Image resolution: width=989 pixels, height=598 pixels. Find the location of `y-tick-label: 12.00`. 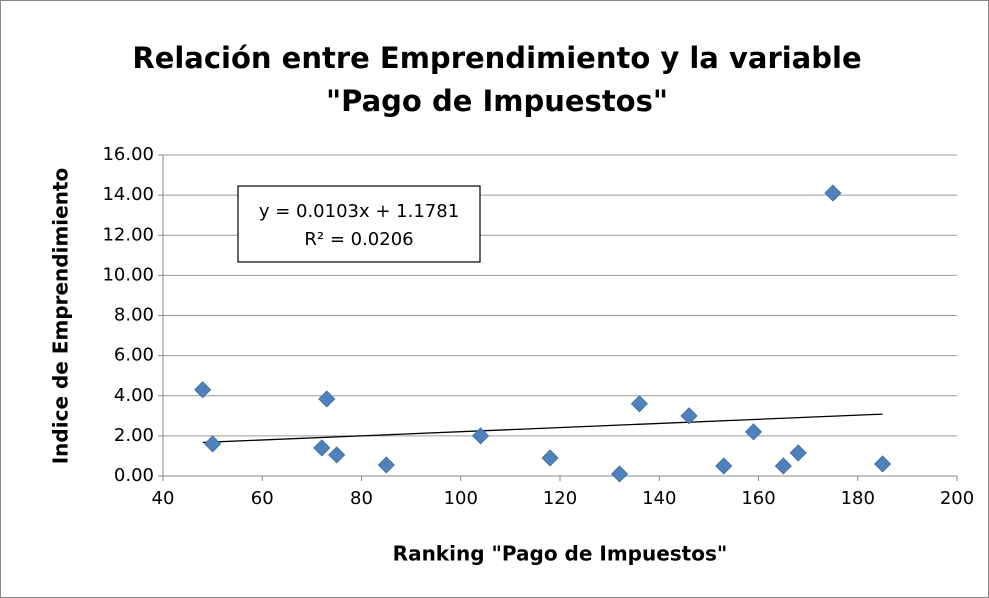

y-tick-label: 12.00 is located at coordinates (128, 234).